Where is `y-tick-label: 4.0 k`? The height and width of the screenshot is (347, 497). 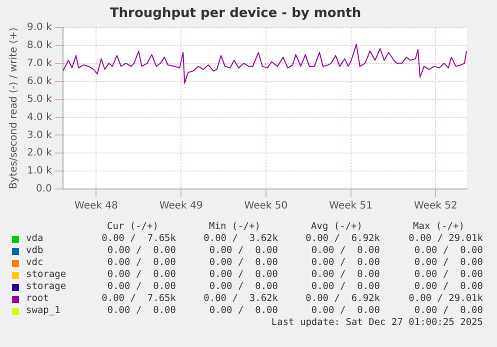
y-tick-label: 4.0 k is located at coordinates (39, 117).